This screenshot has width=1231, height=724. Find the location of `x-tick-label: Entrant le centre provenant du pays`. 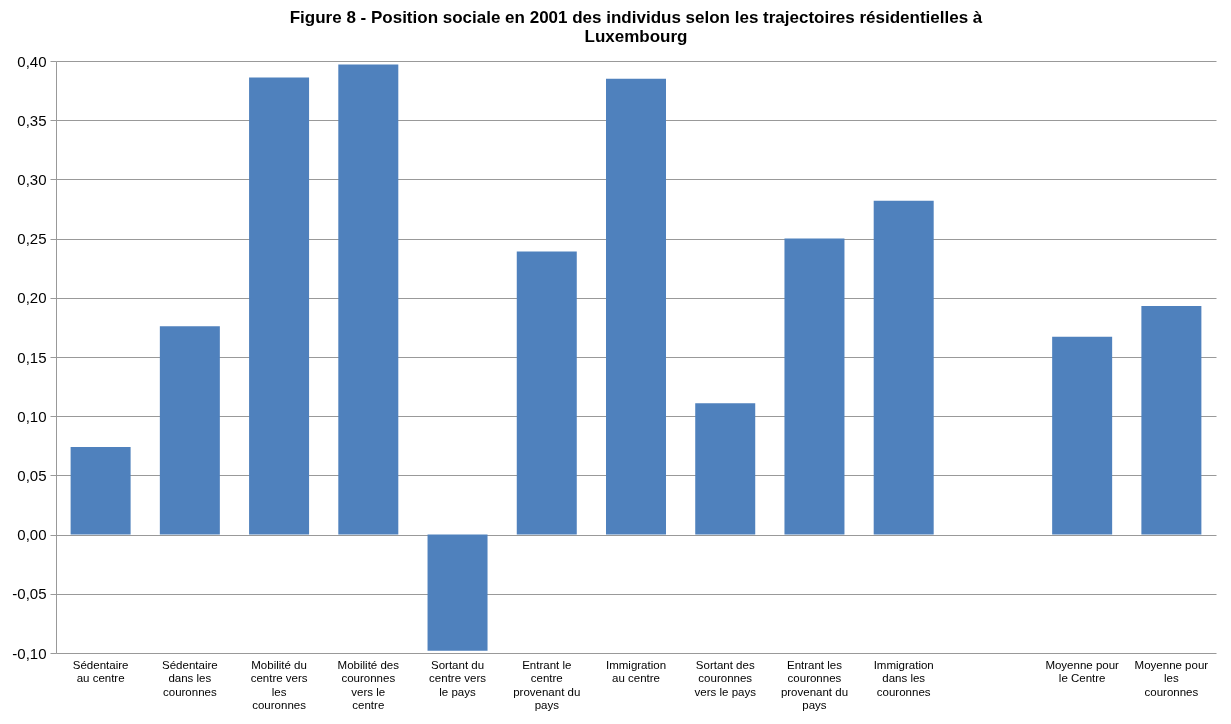

x-tick-label: Entrant le centre provenant du pays is located at coordinates (547, 684).